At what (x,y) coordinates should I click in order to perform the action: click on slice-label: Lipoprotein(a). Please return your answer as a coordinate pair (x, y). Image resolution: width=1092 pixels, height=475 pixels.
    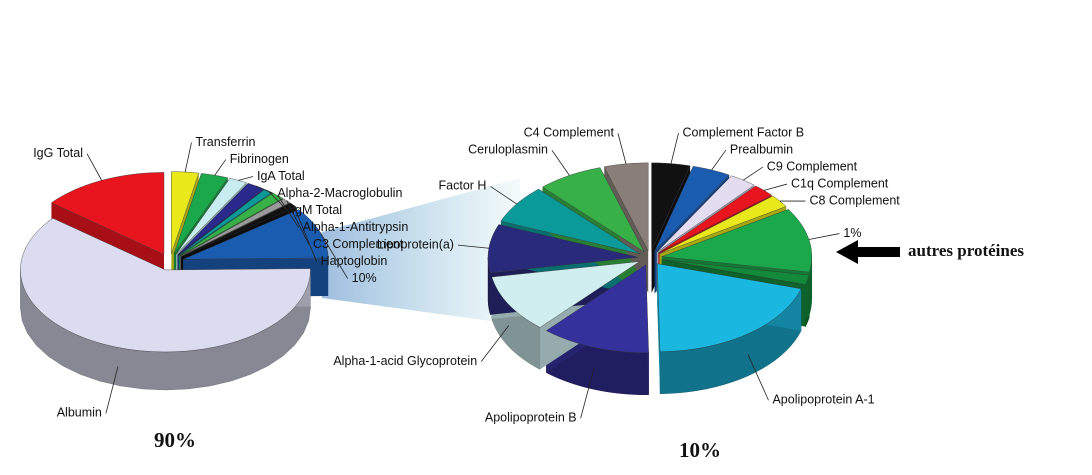
    Looking at the image, I should click on (415, 244).